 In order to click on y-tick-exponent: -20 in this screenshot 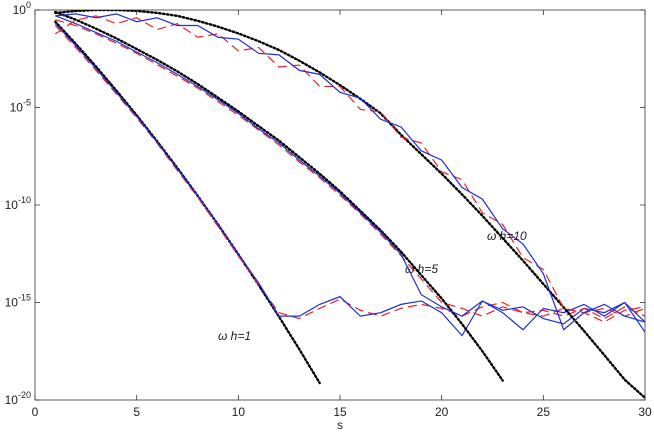, I will do `click(24, 395)`.